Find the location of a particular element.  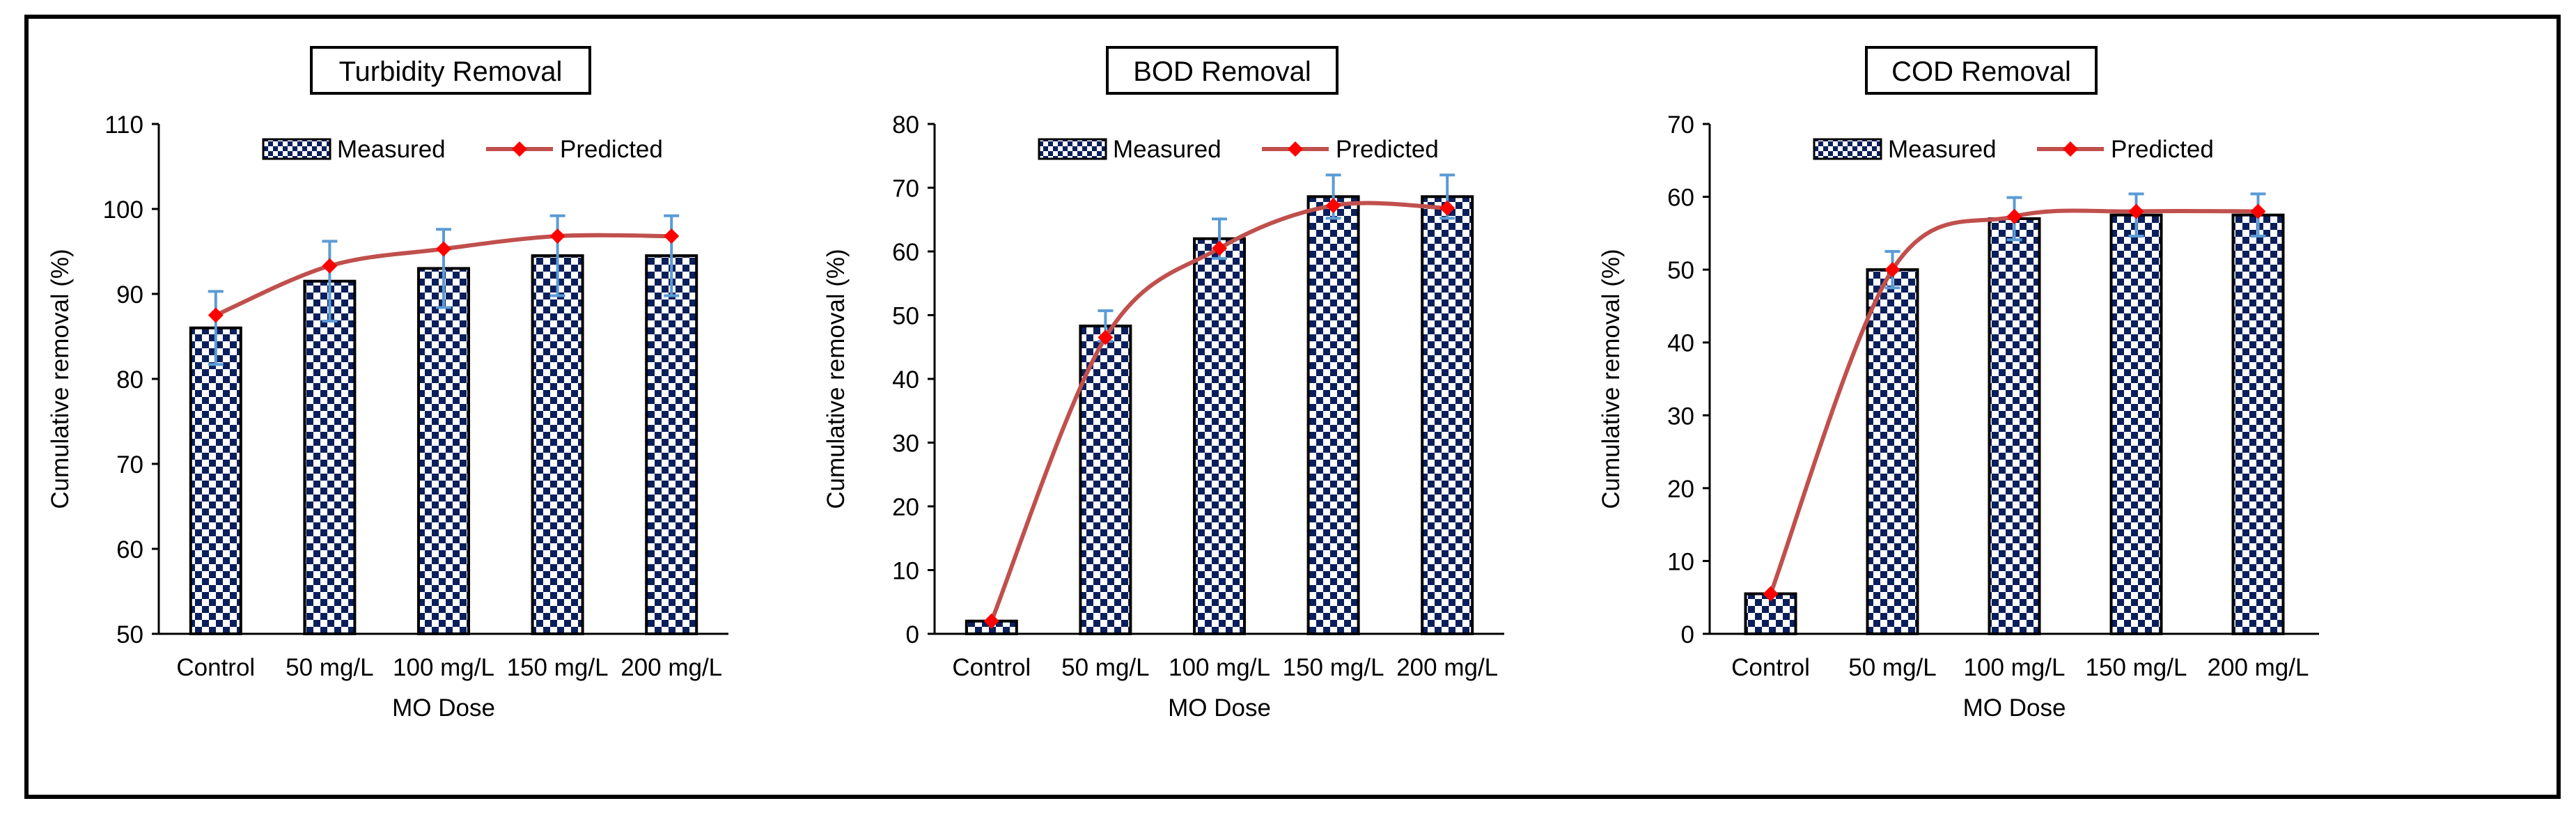

chart-title: BOD Removal is located at coordinates (1222, 71).